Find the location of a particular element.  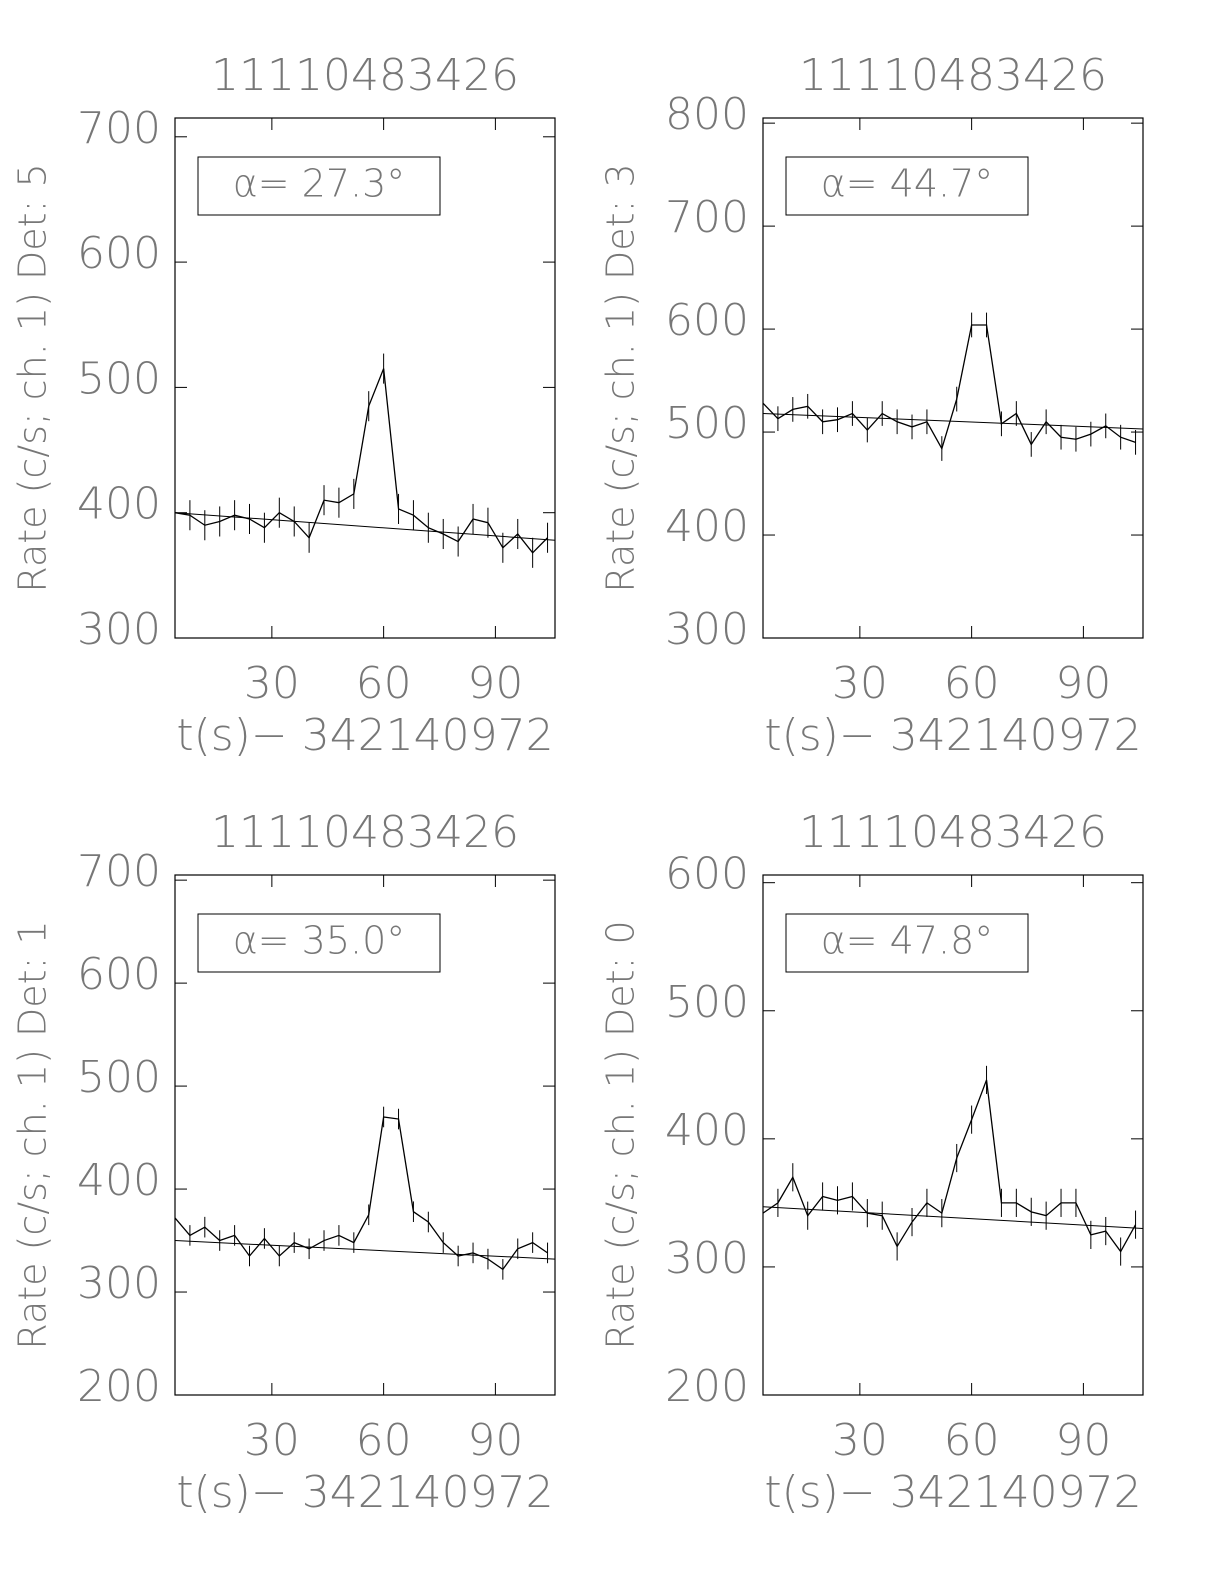

y-axis-label: Rate (c/s; ch. 1) Det: 3 is located at coordinates (621, 377).